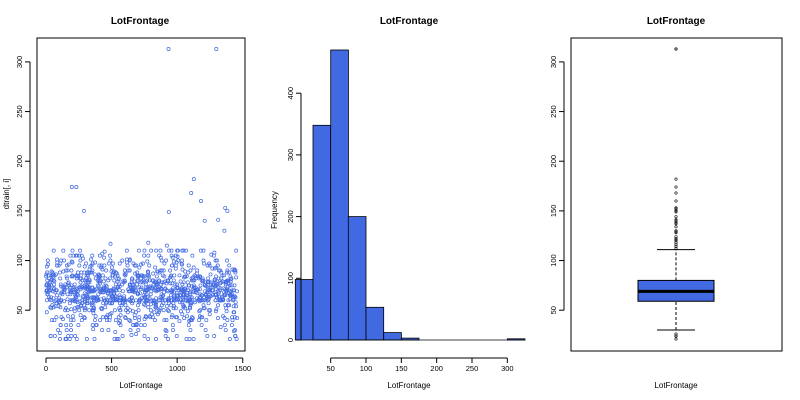 Image resolution: width=800 pixels, height=400 pixels. What do you see at coordinates (507, 368) in the screenshot?
I see `histogram-x-tick-label: 300` at bounding box center [507, 368].